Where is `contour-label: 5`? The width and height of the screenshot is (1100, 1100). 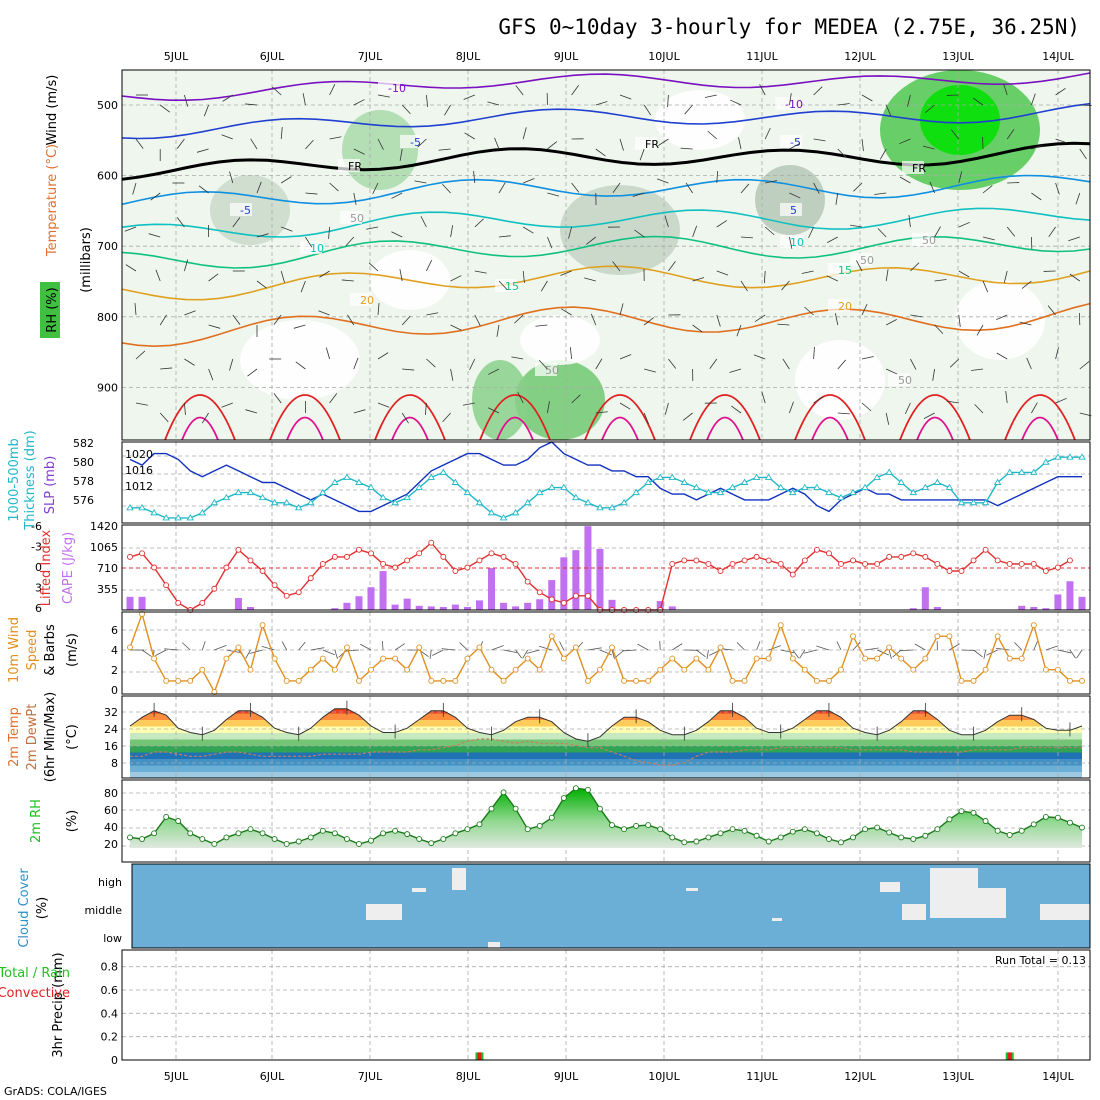 contour-label: 5 is located at coordinates (793, 210).